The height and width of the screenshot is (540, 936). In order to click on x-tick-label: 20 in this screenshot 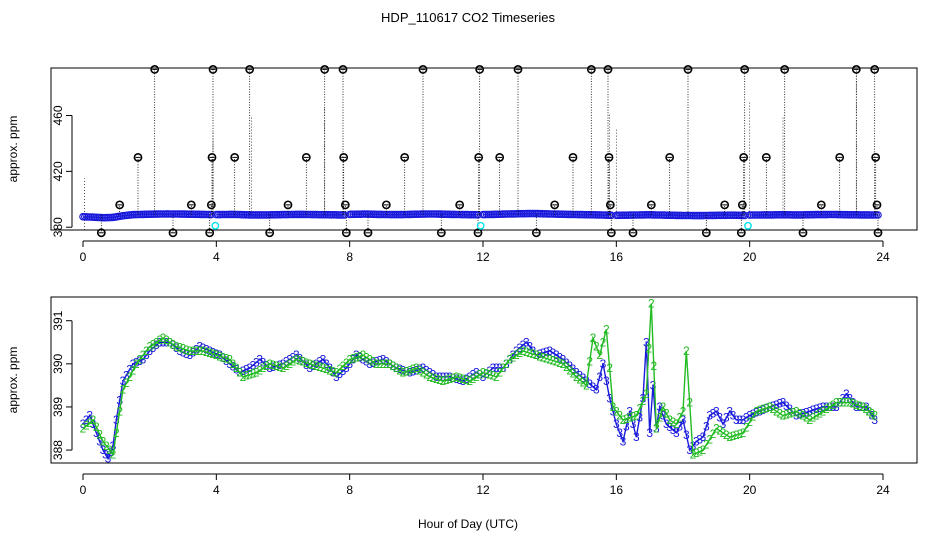, I will do `click(750, 490)`.